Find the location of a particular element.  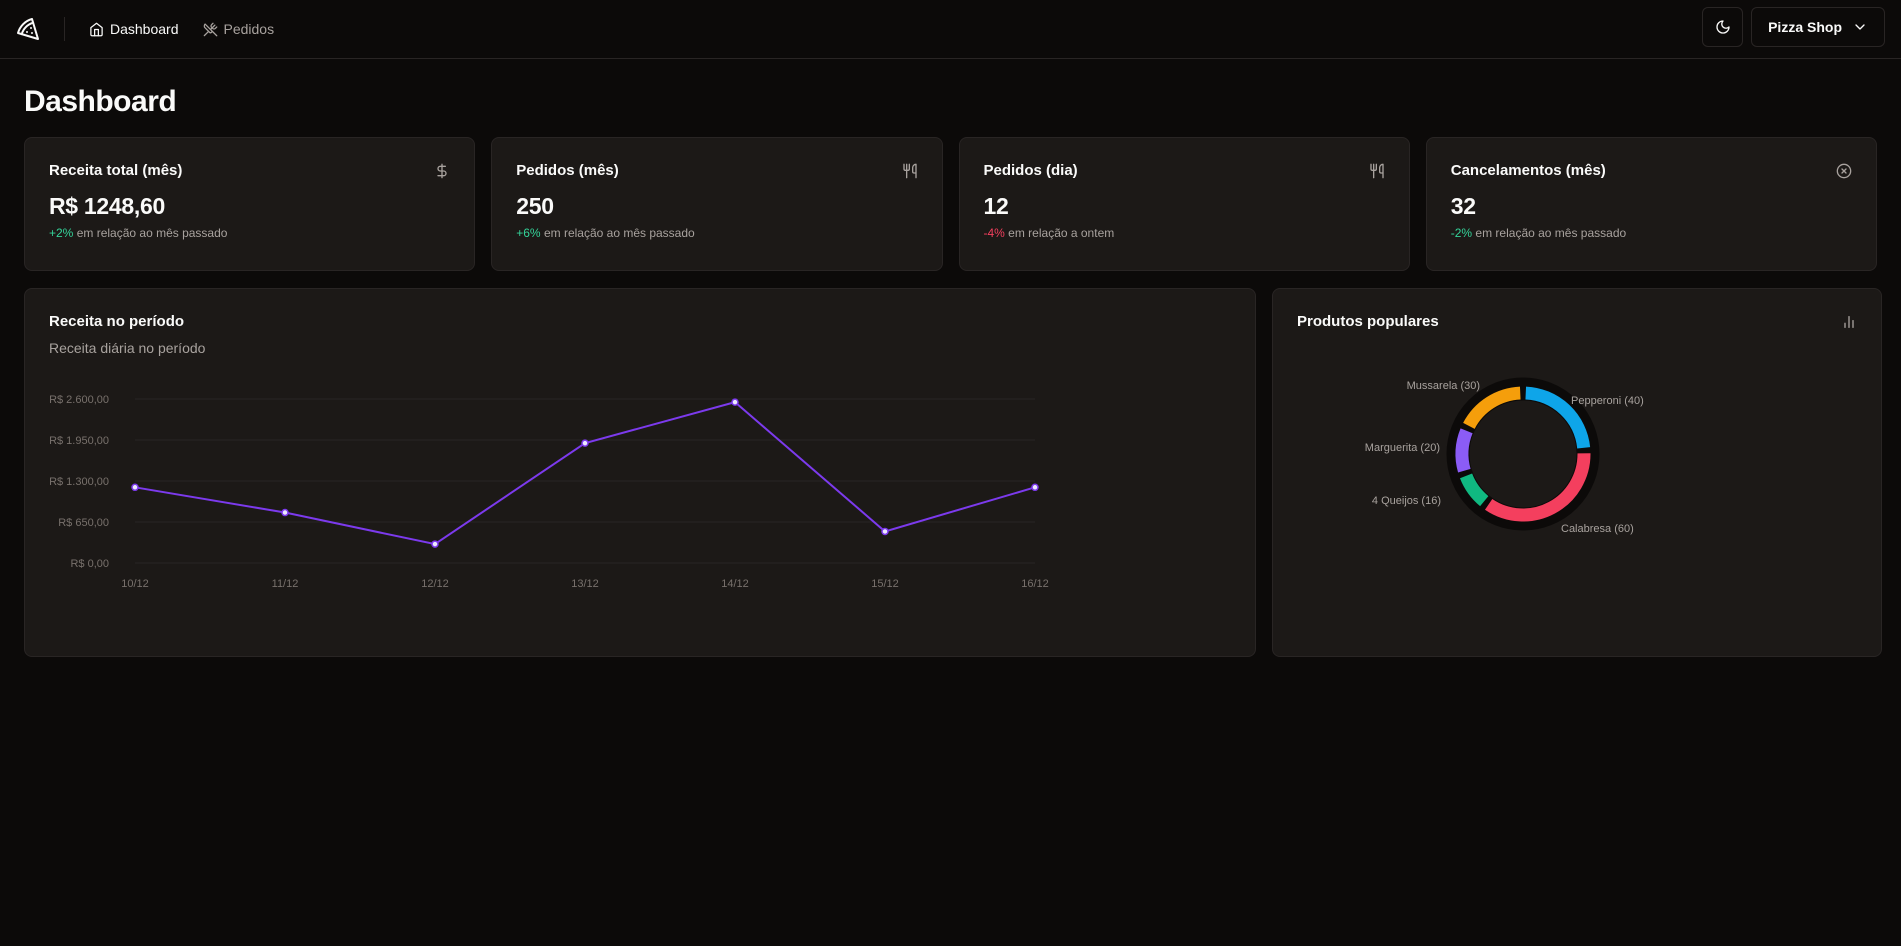

stat-value: 32 is located at coordinates (1463, 206).